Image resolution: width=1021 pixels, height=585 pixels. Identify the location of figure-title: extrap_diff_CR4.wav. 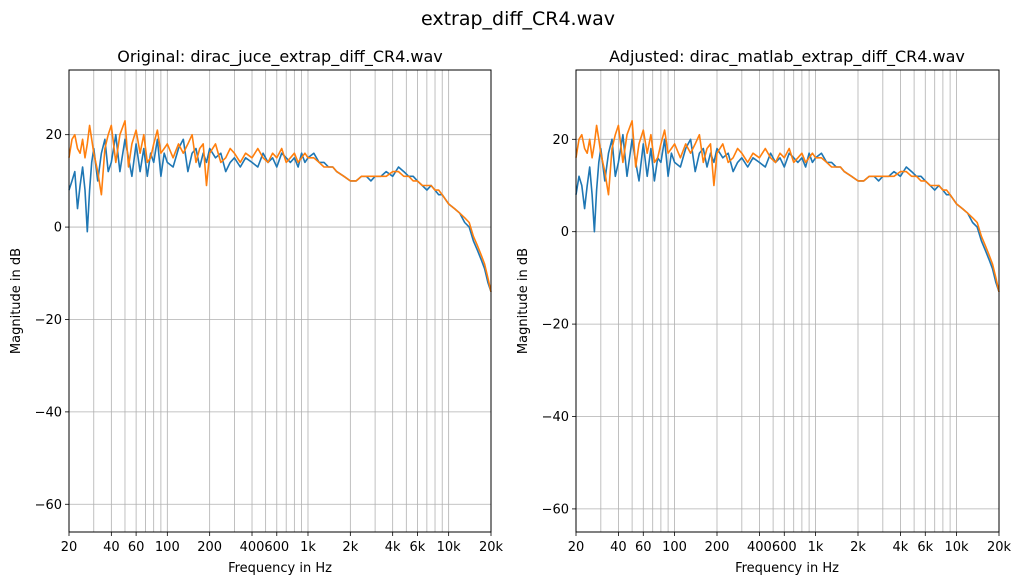
(518, 19).